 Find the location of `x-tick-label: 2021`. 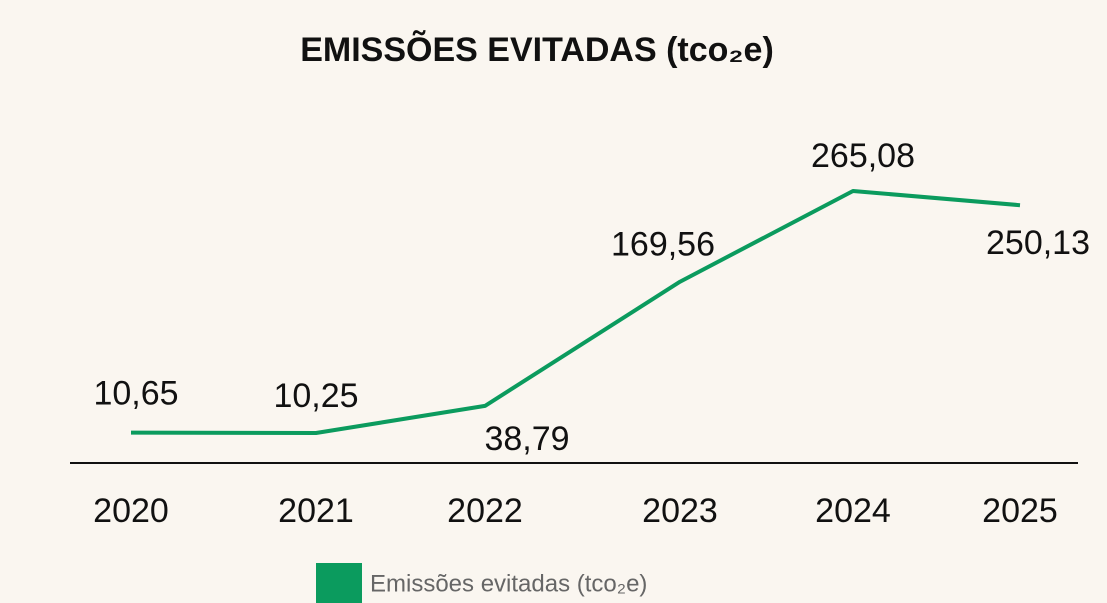

x-tick-label: 2021 is located at coordinates (316, 511).